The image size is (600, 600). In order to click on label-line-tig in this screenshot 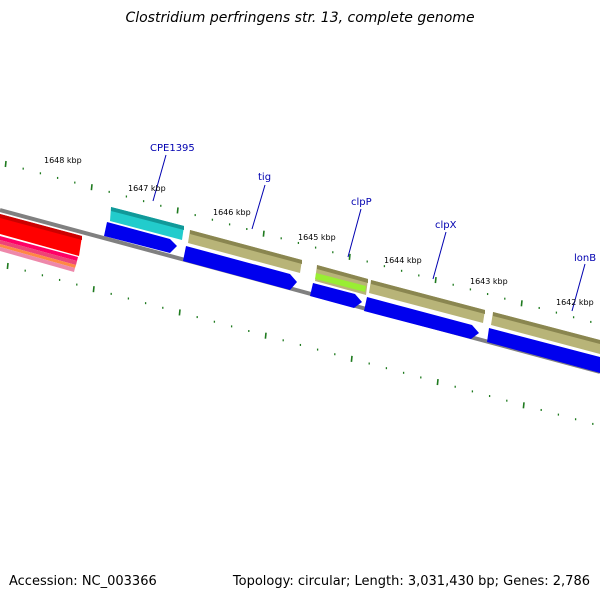, I will do `click(258, 207)`.